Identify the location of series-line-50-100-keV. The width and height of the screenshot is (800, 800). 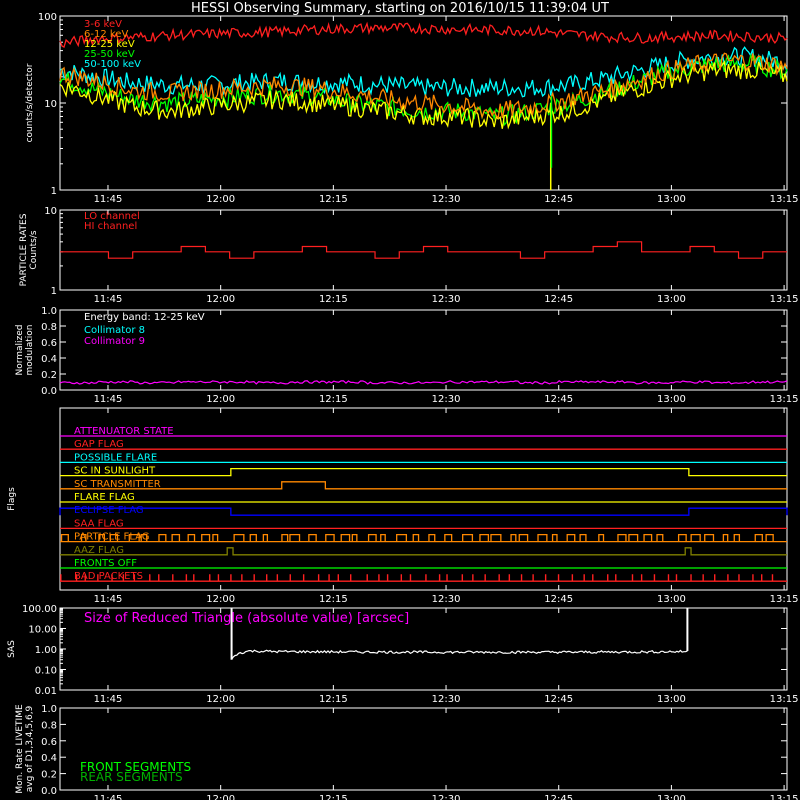
(423, 72).